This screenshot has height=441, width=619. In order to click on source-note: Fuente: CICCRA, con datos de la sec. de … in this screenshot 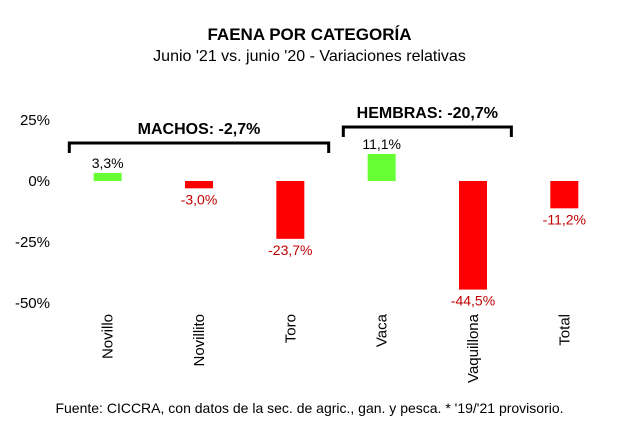, I will do `click(309, 408)`.